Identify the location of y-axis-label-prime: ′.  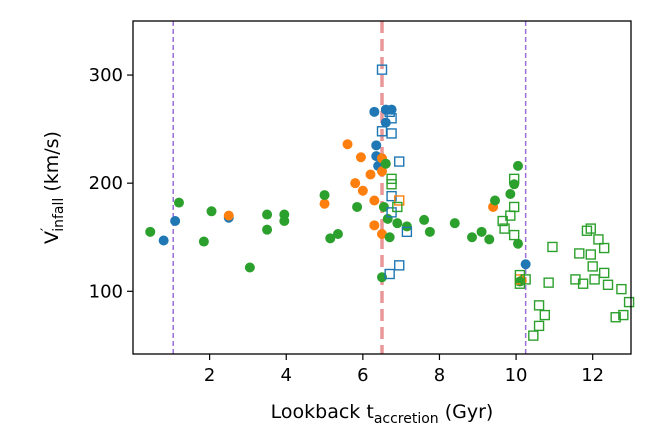
(47, 229).